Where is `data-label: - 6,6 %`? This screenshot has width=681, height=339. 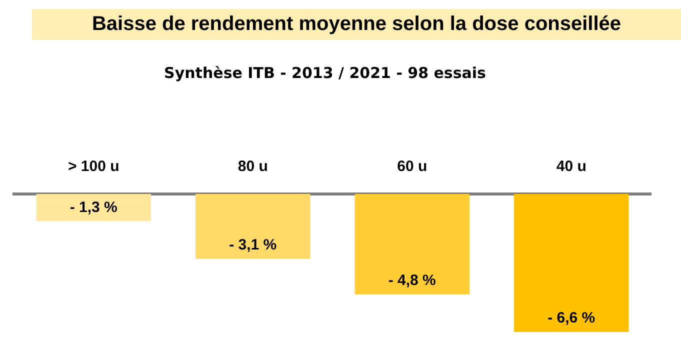 data-label: - 6,6 % is located at coordinates (572, 318).